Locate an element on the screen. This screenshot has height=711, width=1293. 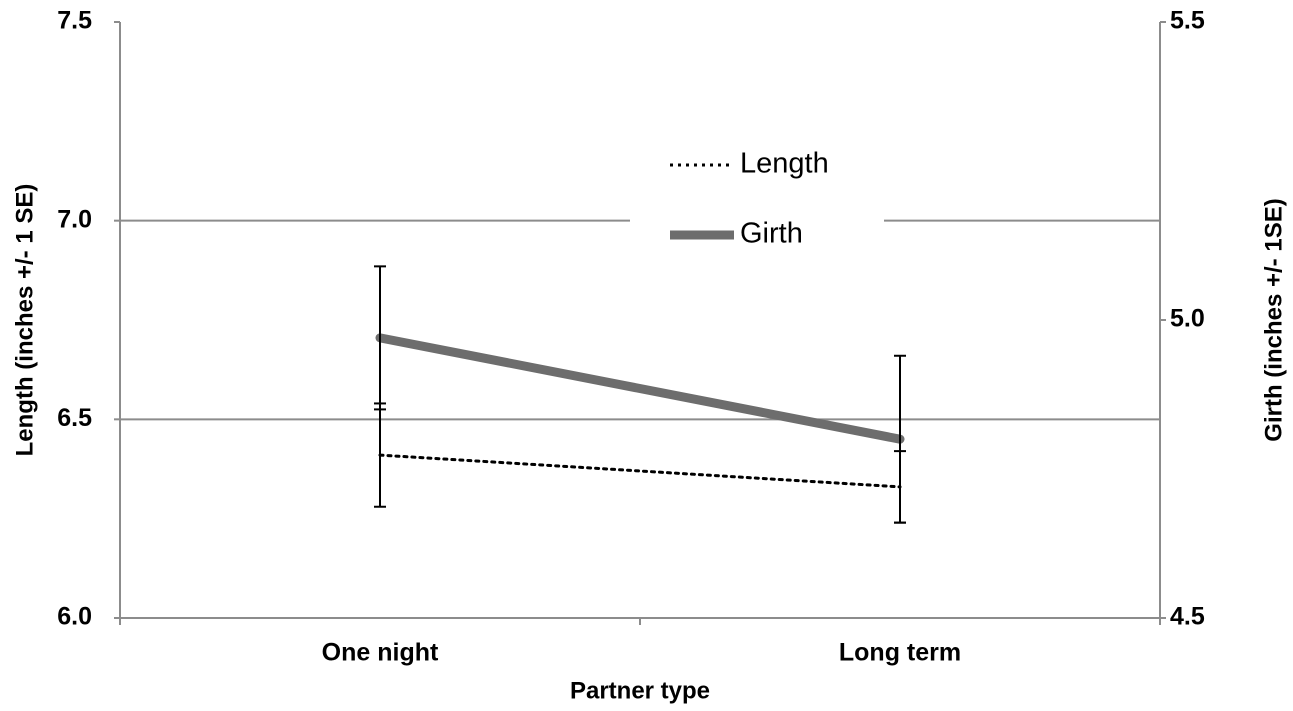
y-tick-label: 6.5 is located at coordinates (74, 418).